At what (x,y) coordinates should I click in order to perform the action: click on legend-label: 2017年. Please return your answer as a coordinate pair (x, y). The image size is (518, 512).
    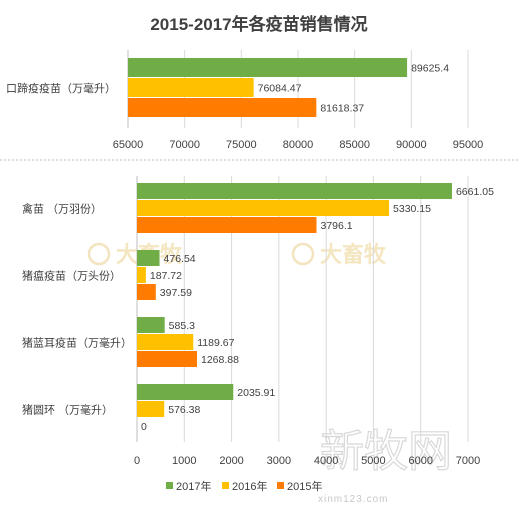
    Looking at the image, I should click on (193, 486).